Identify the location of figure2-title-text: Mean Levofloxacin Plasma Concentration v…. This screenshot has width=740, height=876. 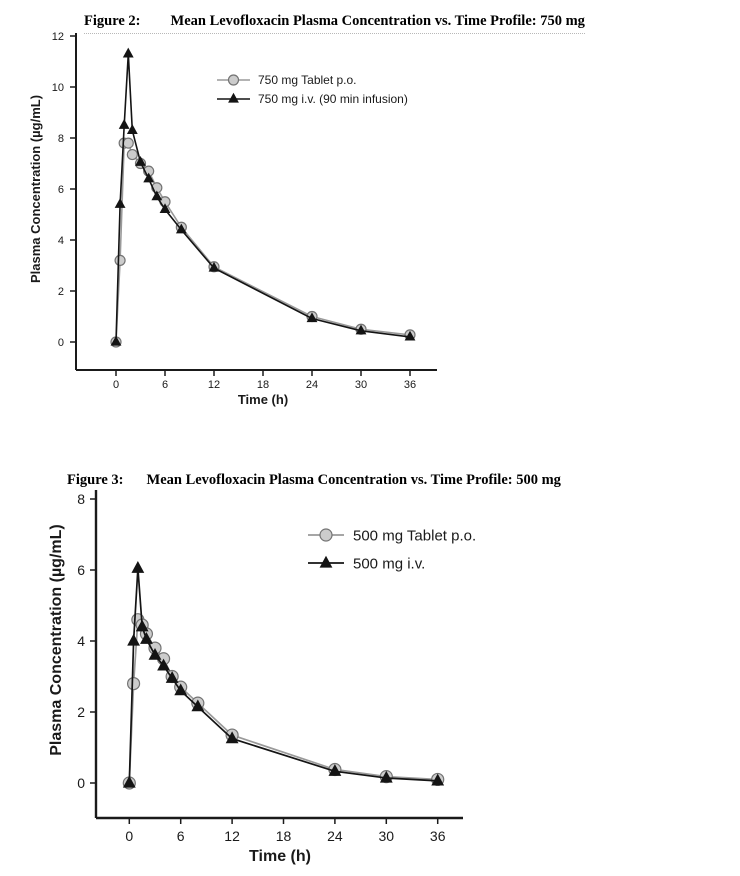
(377, 21).